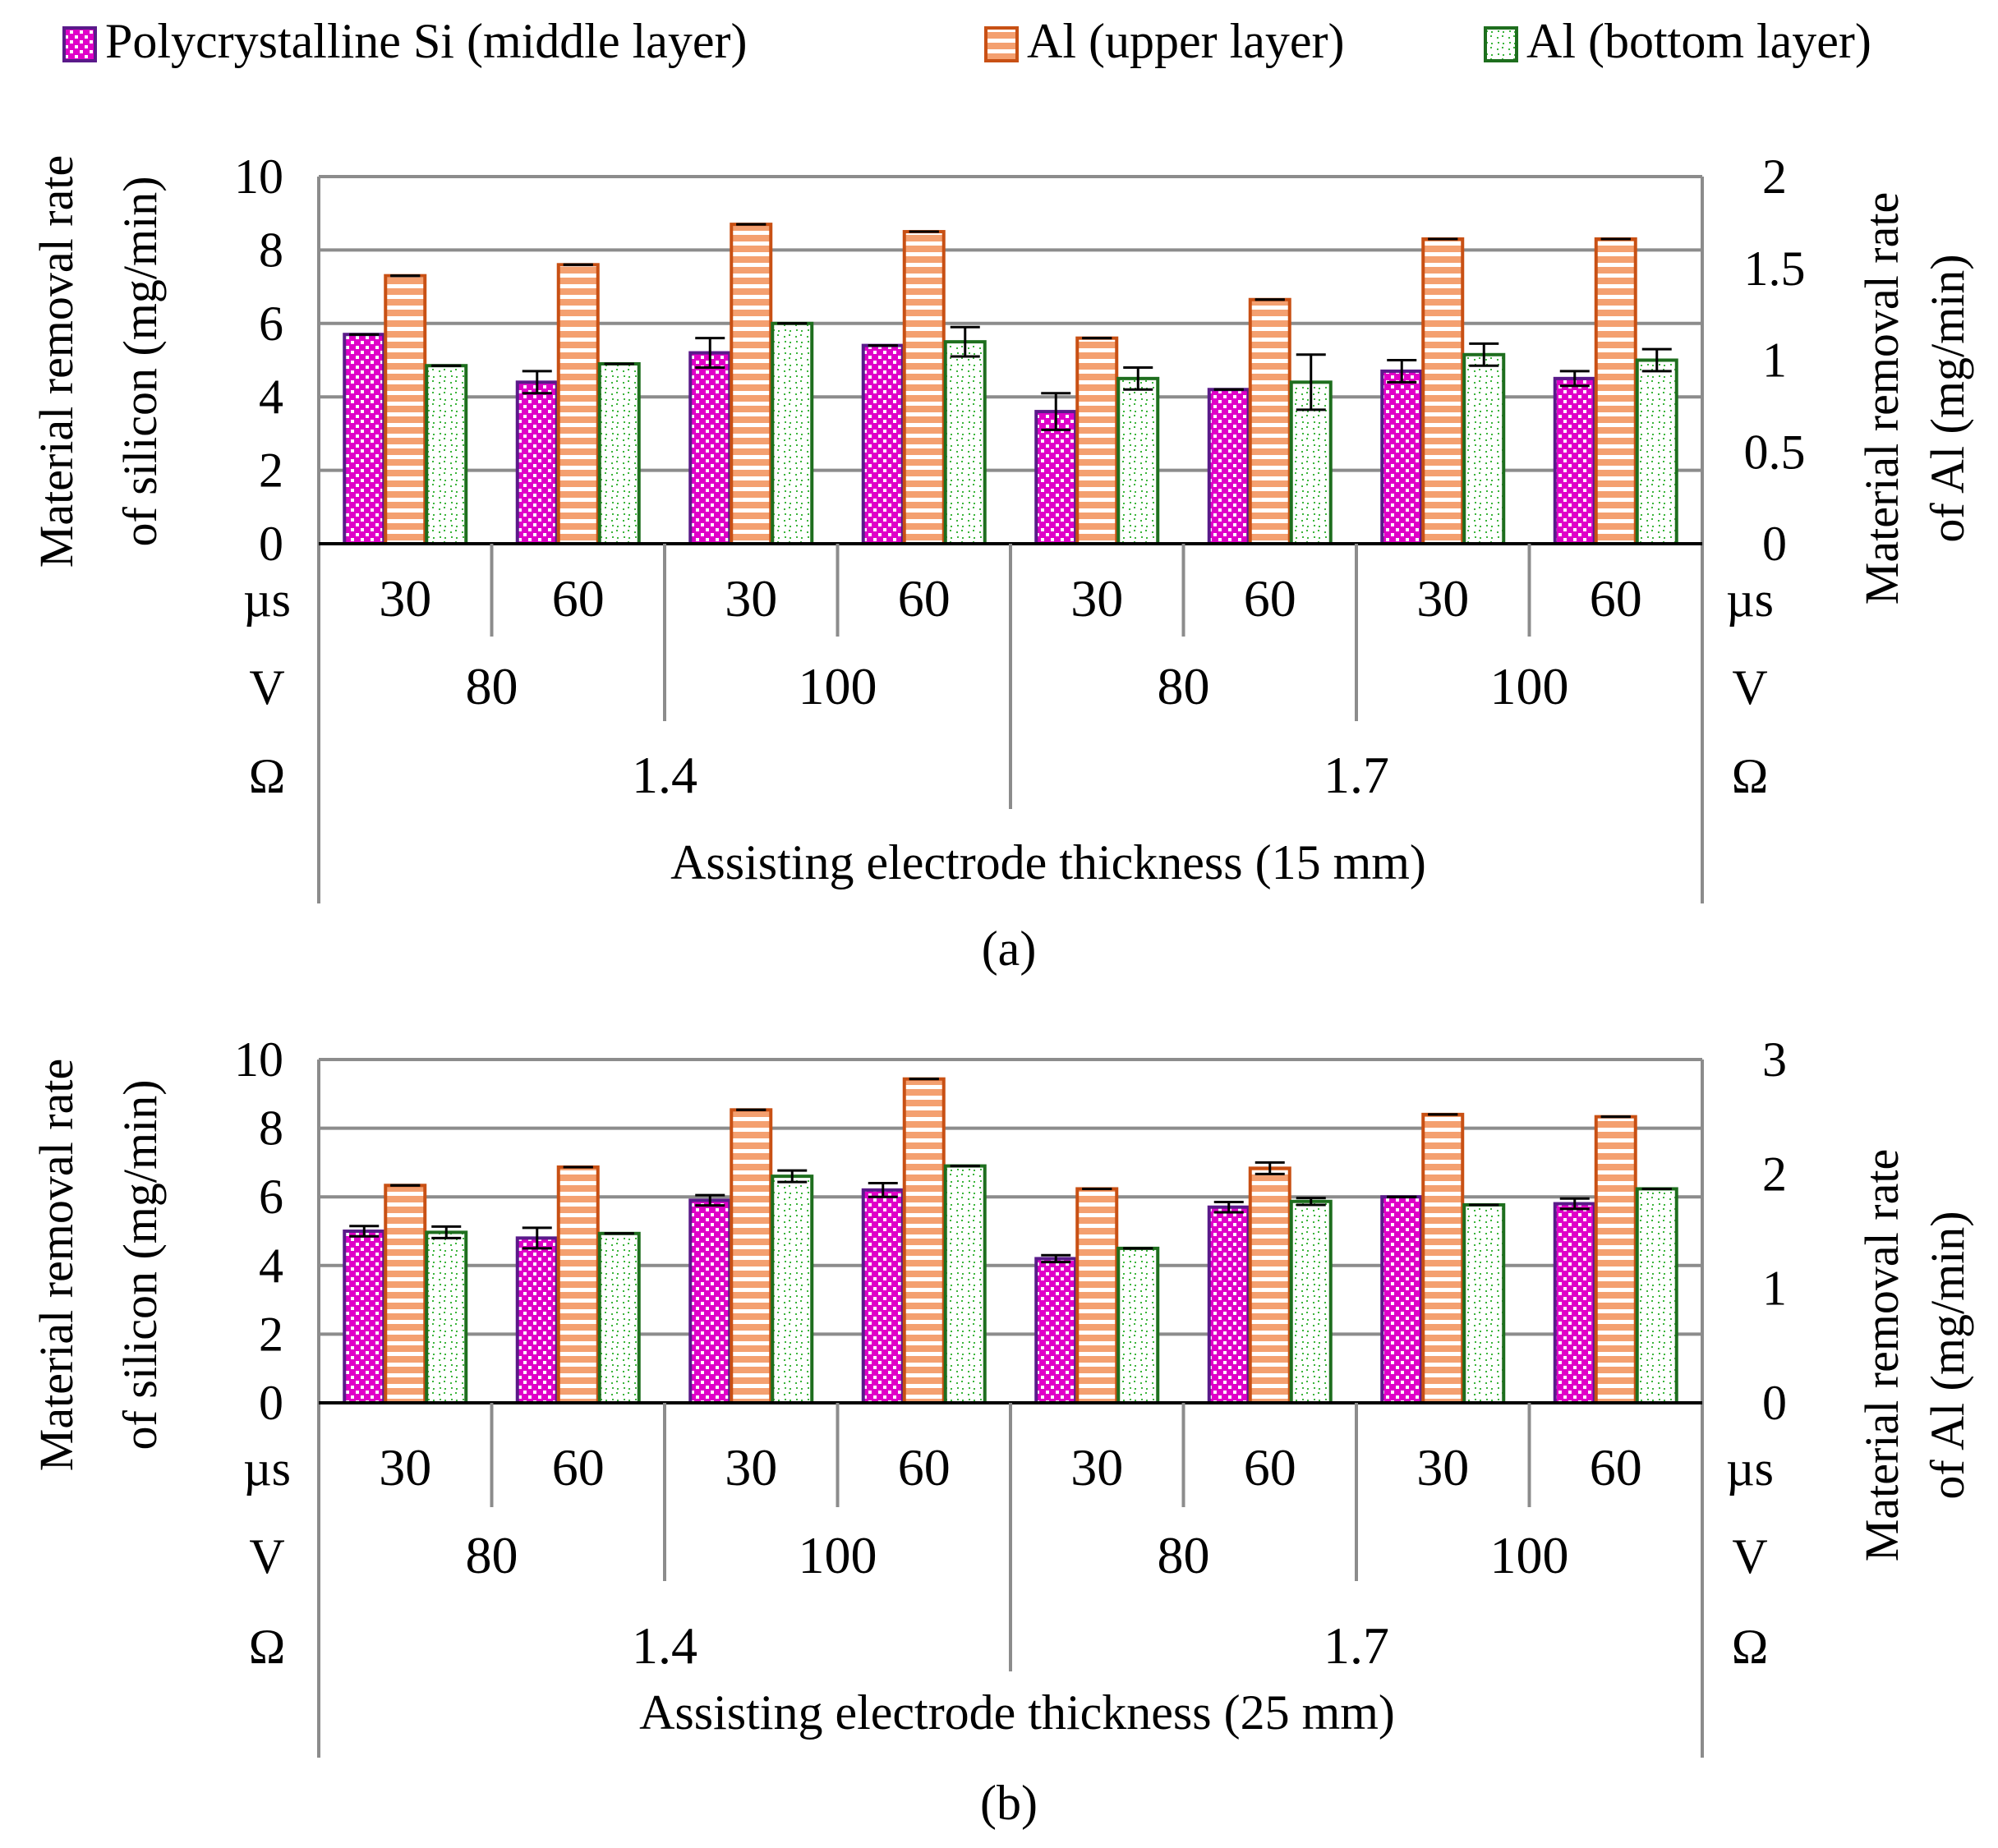 Image resolution: width=1998 pixels, height=1848 pixels. I want to click on x-axis-title: Assisting electrode thickness (15 mm), so click(1048, 862).